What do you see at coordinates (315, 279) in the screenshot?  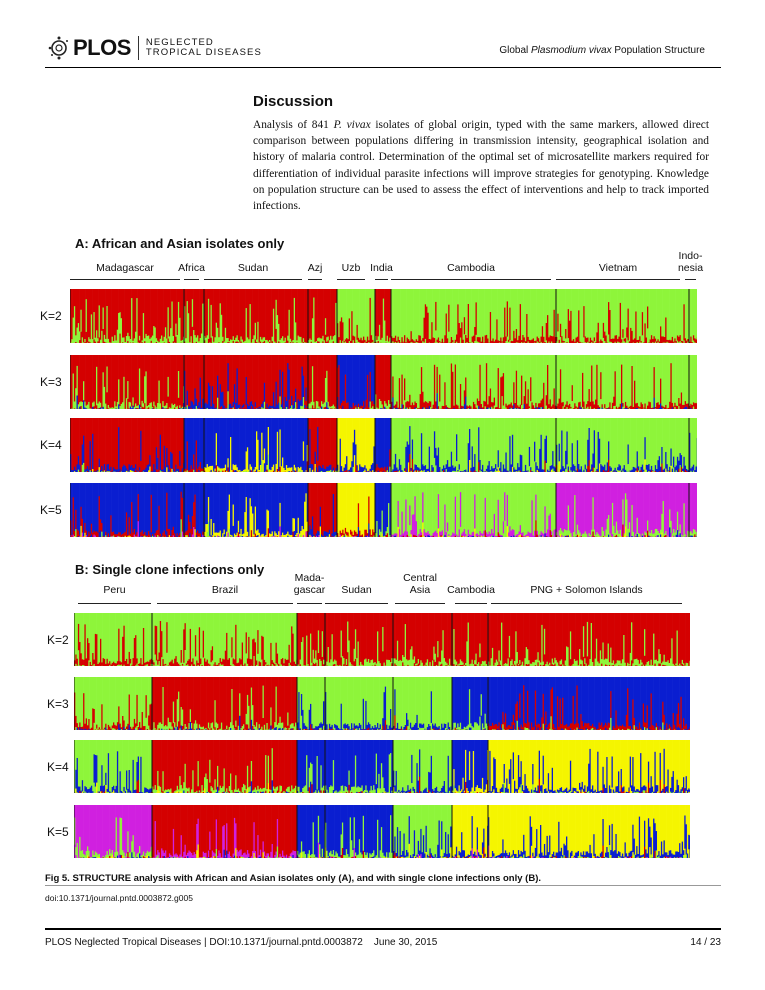 I see `group-line` at bounding box center [315, 279].